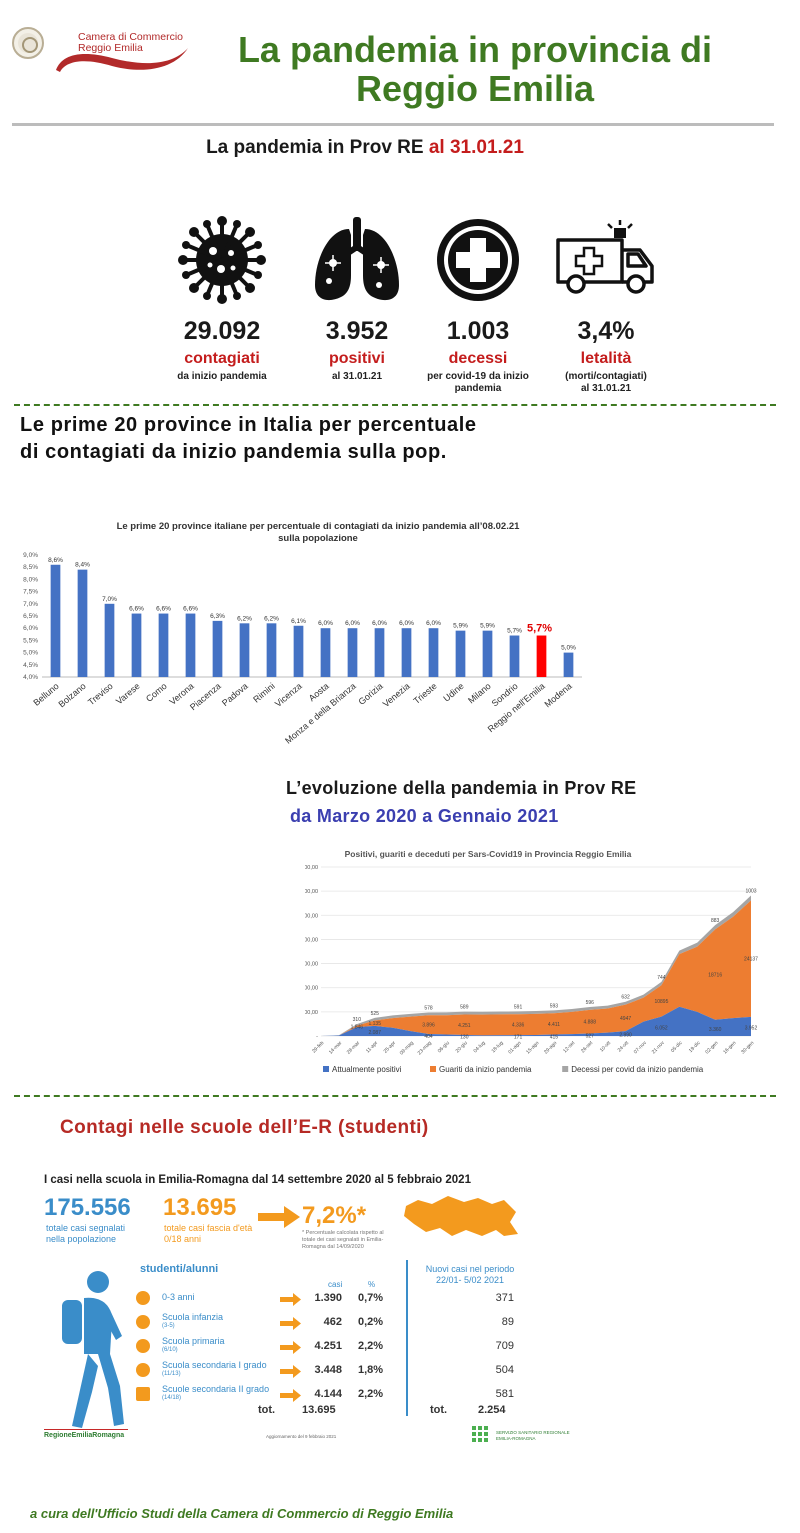 This screenshot has width=800, height=1533. What do you see at coordinates (312, 1299) in the screenshot?
I see `school-row: 0-3 anni 1.390 0,7% 371` at bounding box center [312, 1299].